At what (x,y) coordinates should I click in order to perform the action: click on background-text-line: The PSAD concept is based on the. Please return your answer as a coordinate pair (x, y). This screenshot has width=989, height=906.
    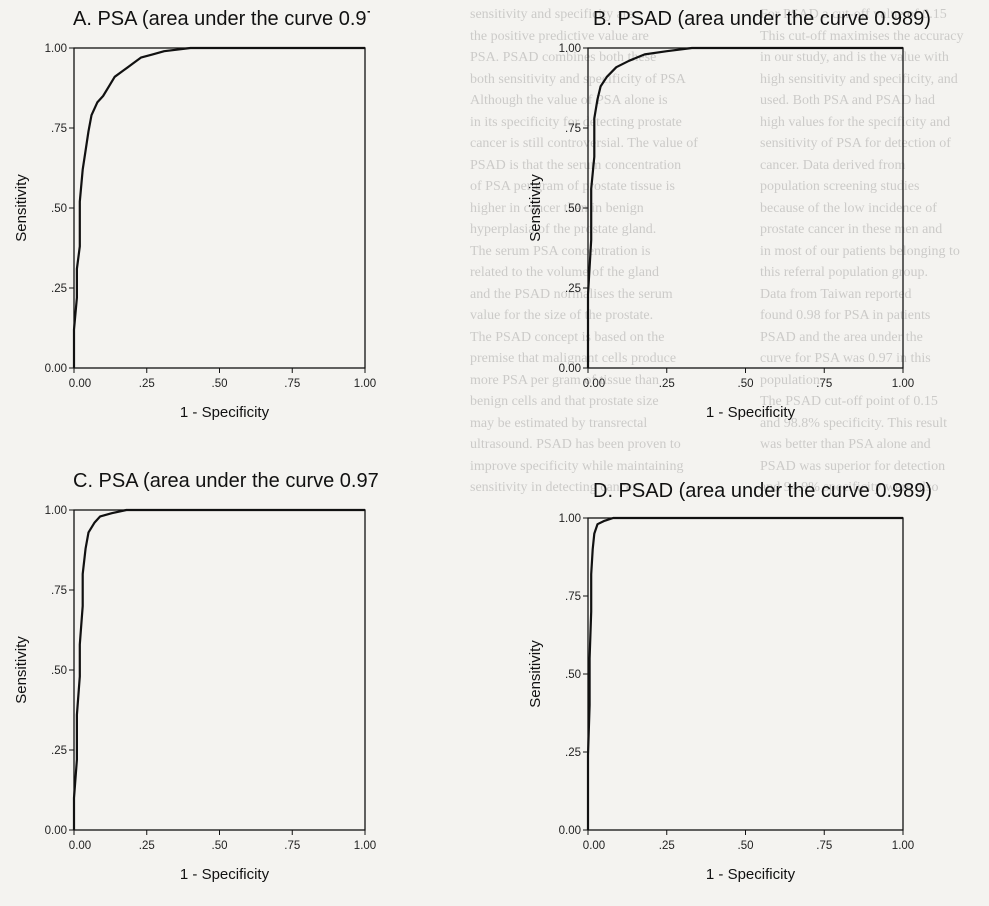
    Looking at the image, I should click on (567, 337).